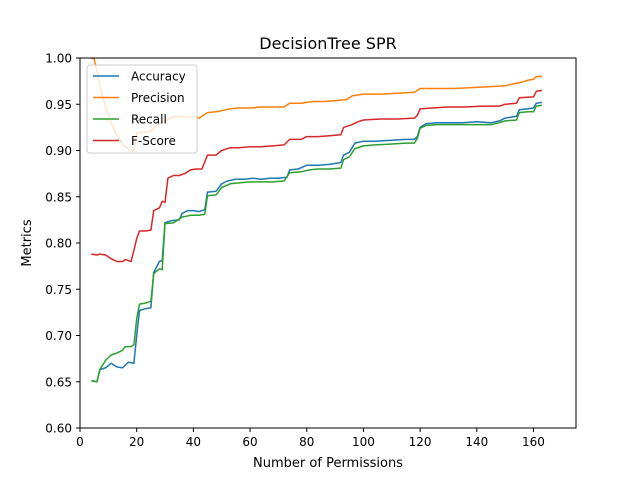  Describe the element at coordinates (153, 141) in the screenshot. I see `legend-label: F-Score` at that location.